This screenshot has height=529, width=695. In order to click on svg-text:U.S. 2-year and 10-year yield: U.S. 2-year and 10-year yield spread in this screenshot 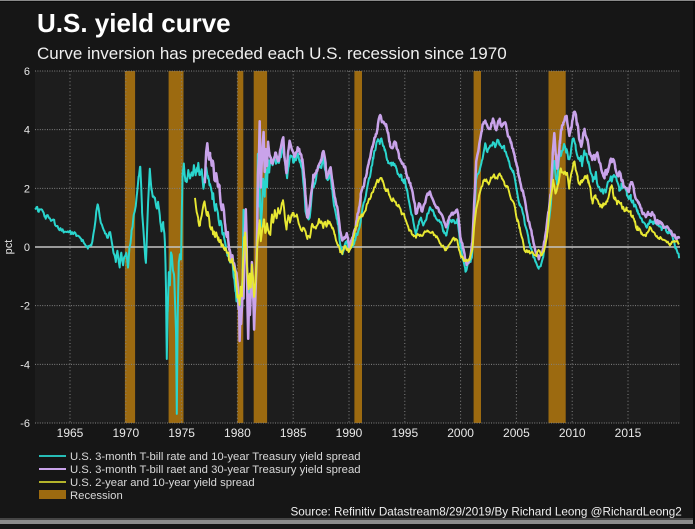, I will do `click(162, 483)`.